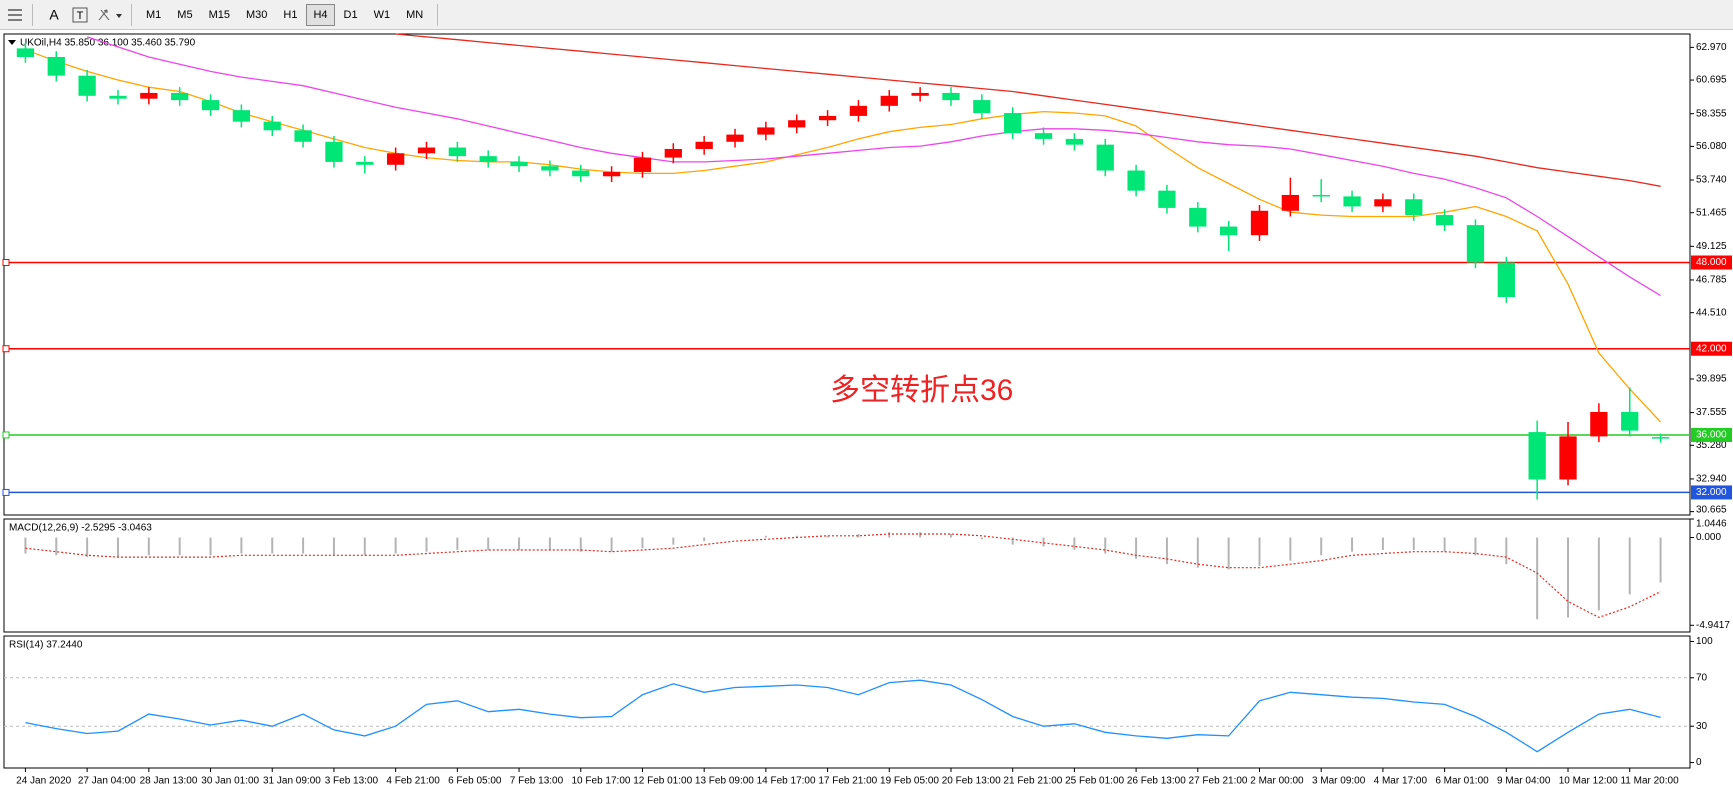 This screenshot has width=1733, height=794. I want to click on timeframe-button: M30, so click(256, 14).